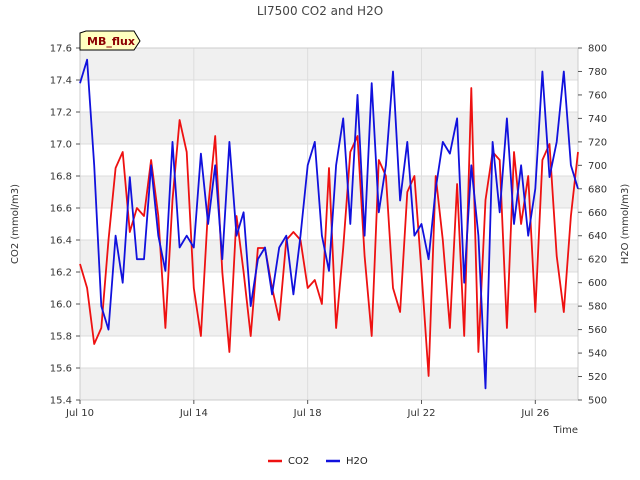 The width and height of the screenshot is (640, 480). I want to click on right-tick-label: 760, so click(597, 95).